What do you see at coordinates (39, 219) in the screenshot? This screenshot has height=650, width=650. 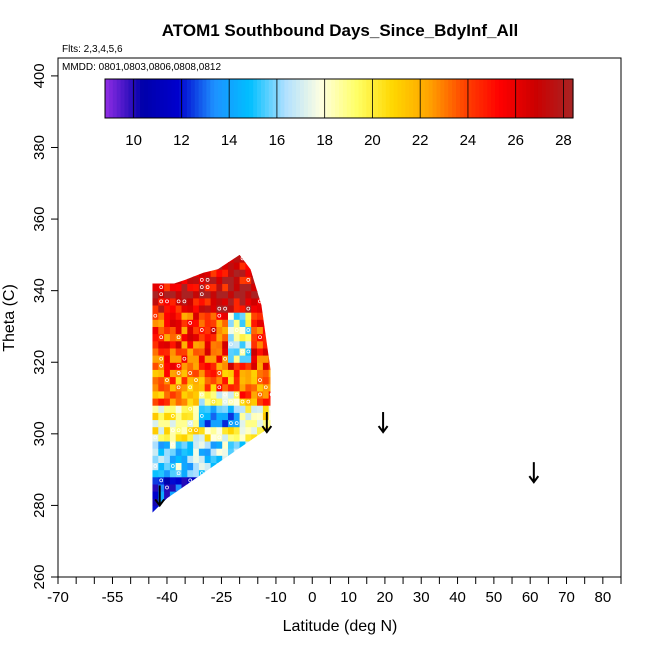 I see `y-tick-label: 360` at bounding box center [39, 219].